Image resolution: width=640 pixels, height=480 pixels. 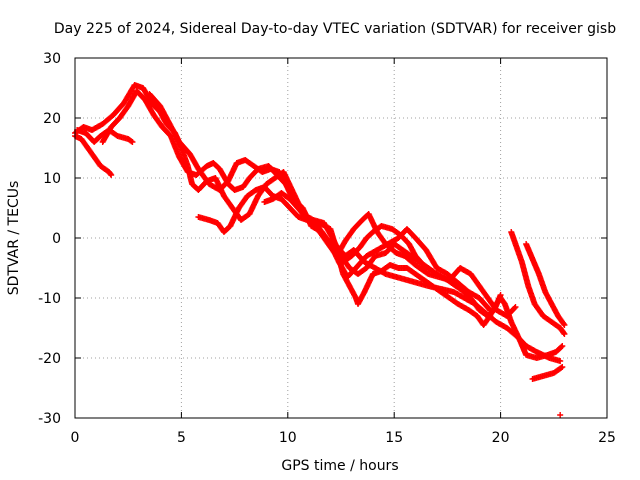 What do you see at coordinates (339, 466) in the screenshot?
I see `x-axis-label: GPS time / hours` at bounding box center [339, 466].